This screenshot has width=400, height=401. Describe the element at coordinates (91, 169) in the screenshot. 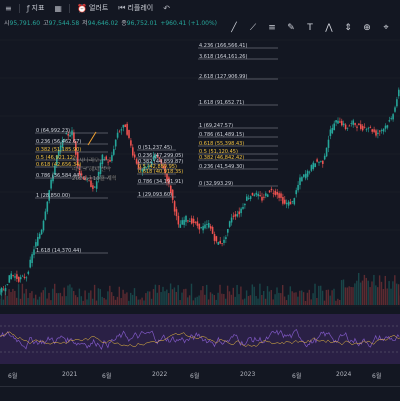

I see `scenario-label: 리스크 헤지 전략` at that location.